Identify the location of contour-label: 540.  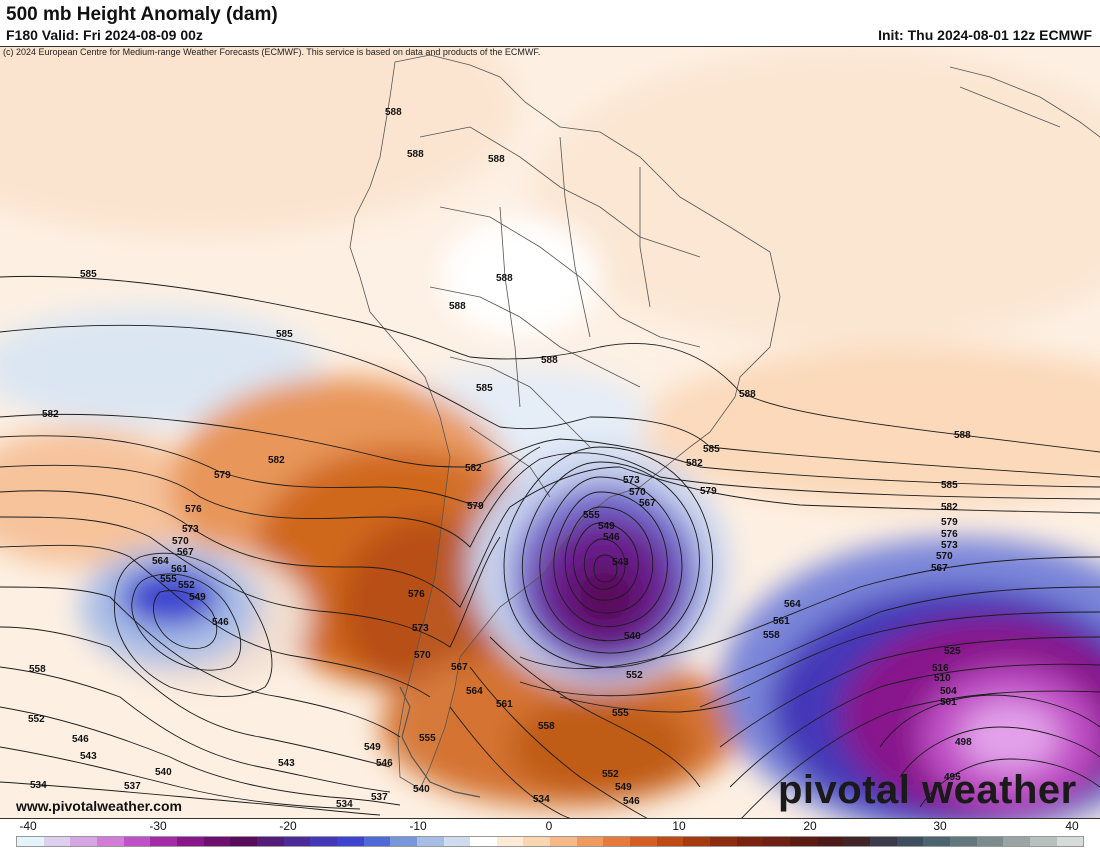
(163, 772).